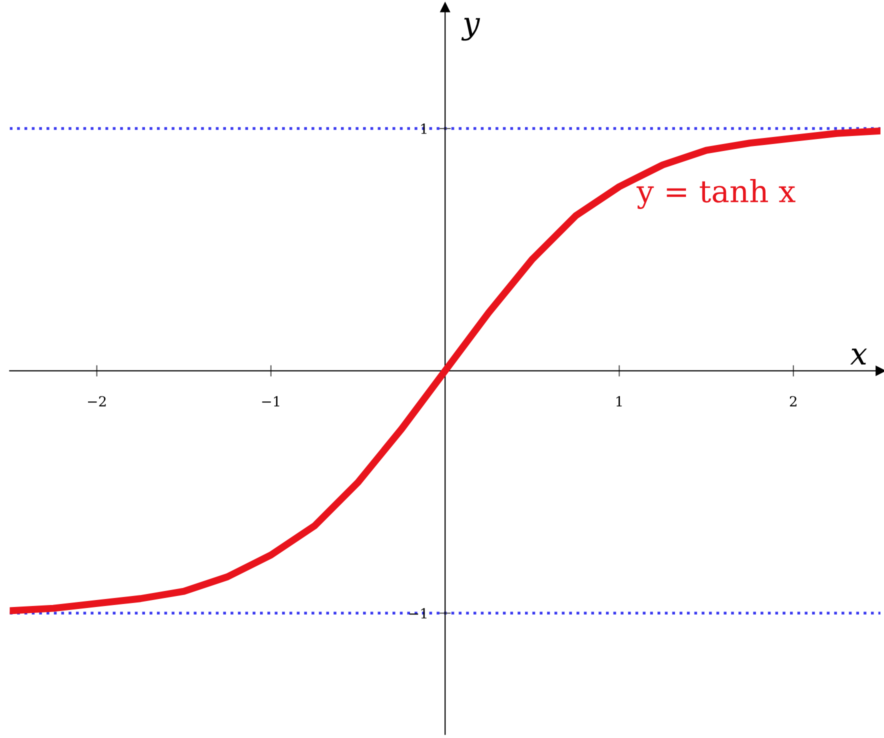 Image resolution: width=884 pixels, height=738 pixels. I want to click on x-axis-title: x, so click(858, 356).